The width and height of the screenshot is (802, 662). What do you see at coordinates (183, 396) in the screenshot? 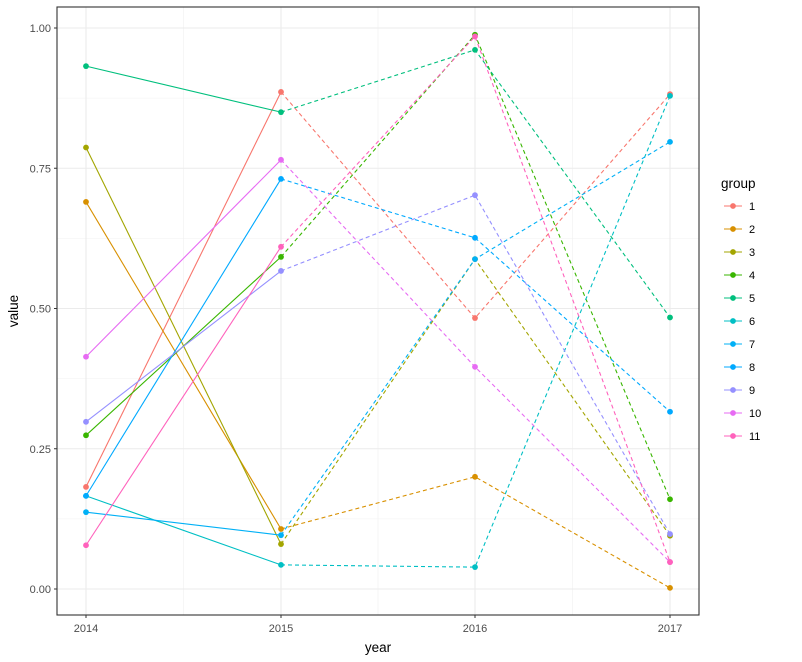
I see `series-11-line-solid` at bounding box center [183, 396].